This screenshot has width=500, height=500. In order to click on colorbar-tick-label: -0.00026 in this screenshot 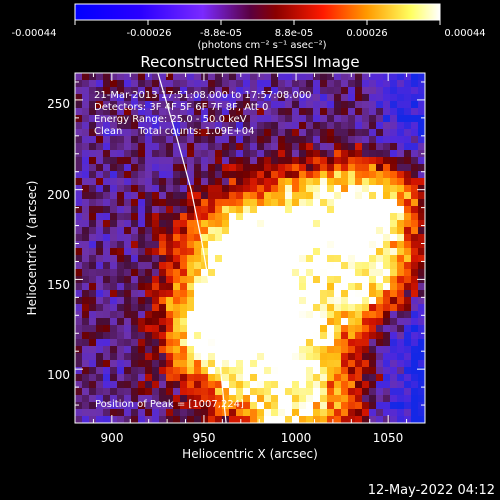, I will do `click(149, 33)`.